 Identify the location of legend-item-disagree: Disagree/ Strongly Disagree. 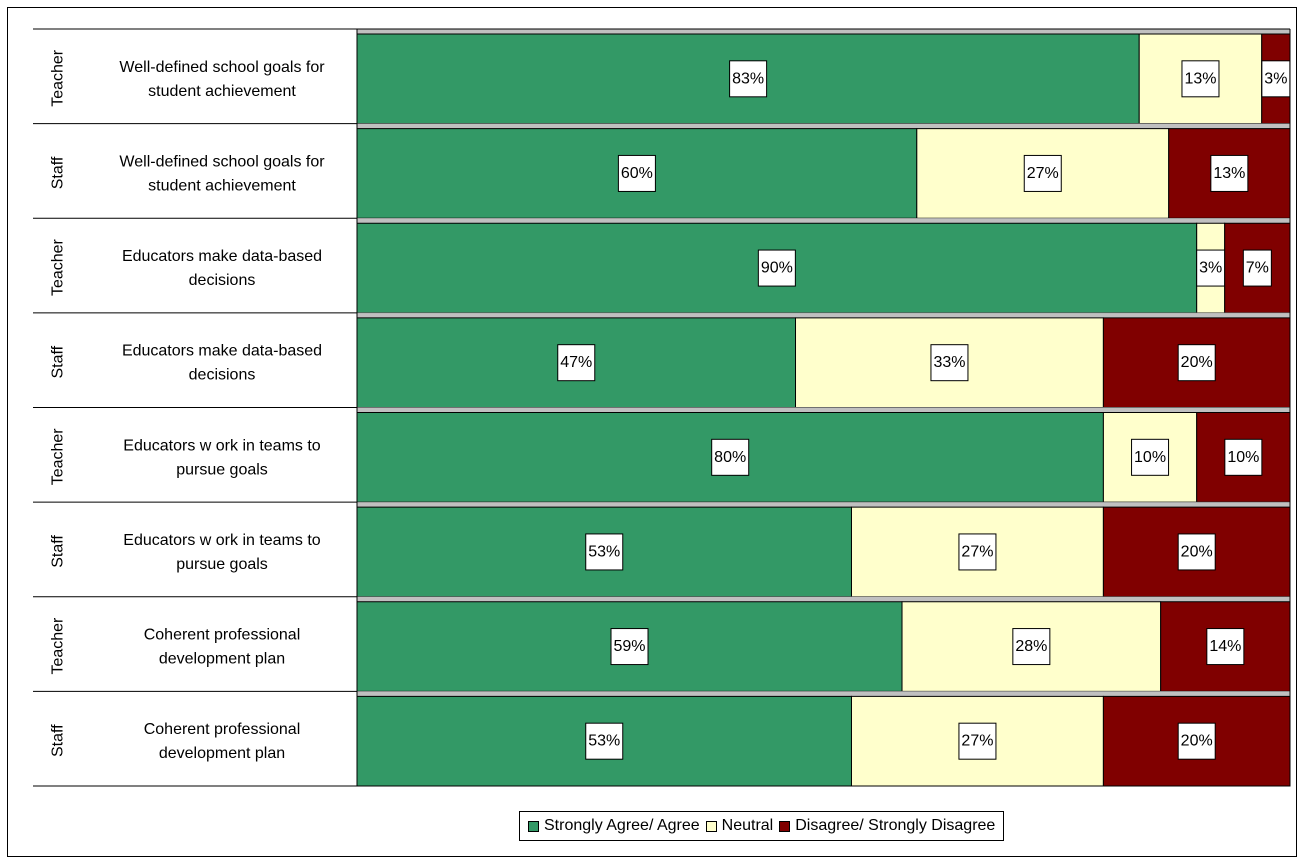
(887, 826).